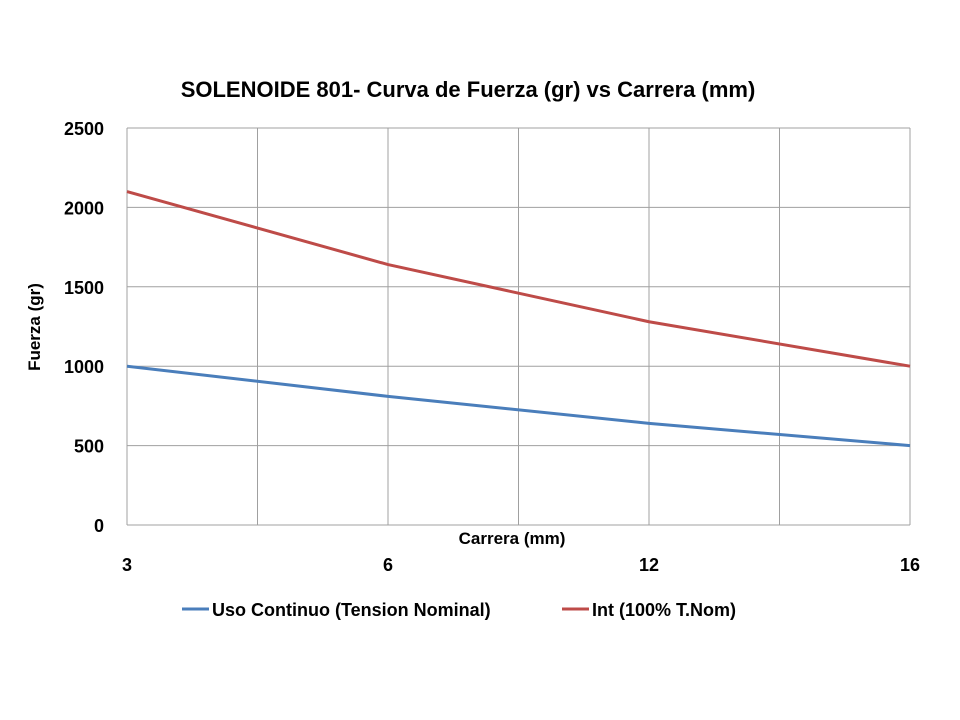  I want to click on y-tick-label: 1000, so click(84, 367).